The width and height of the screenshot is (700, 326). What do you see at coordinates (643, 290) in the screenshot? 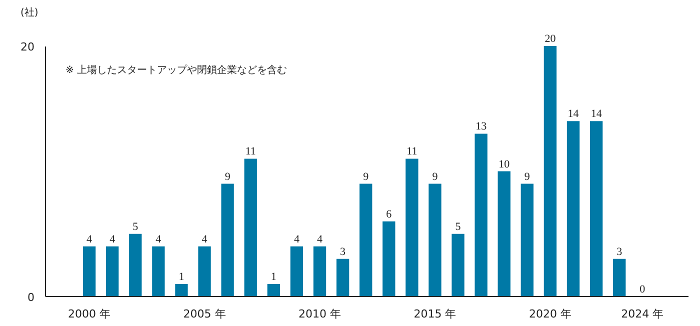
I see `data-label: 0` at bounding box center [643, 290].